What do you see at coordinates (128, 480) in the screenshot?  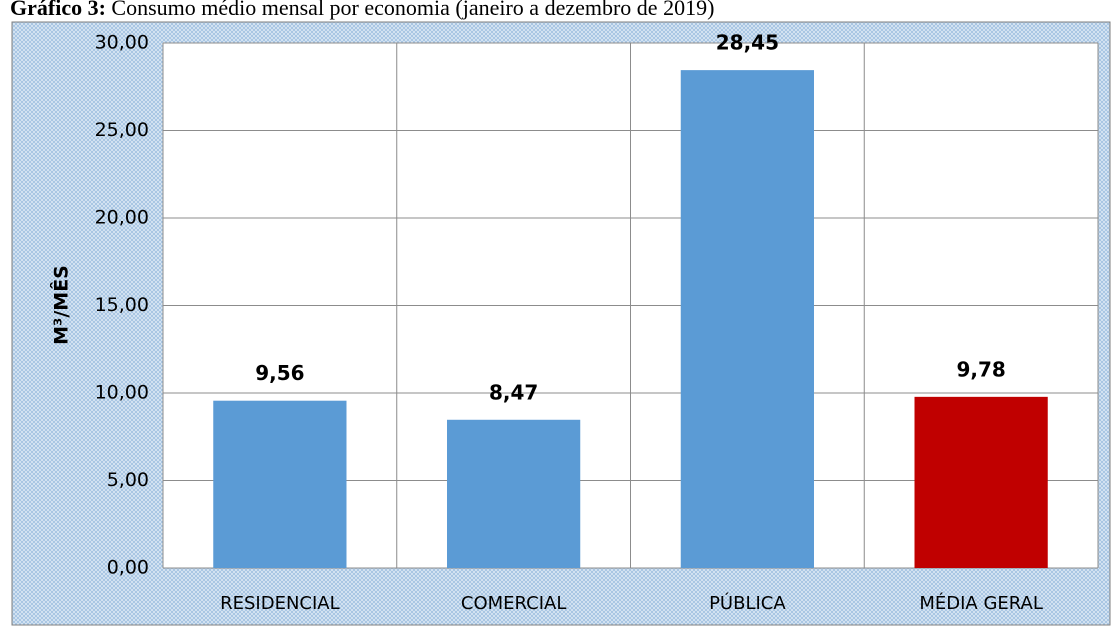 I see `y-tick-label: 5,00` at bounding box center [128, 480].